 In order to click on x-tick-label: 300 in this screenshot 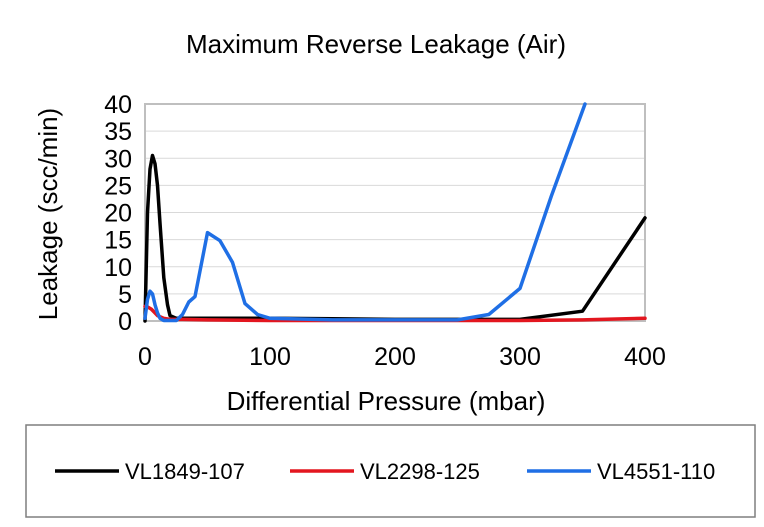, I will do `click(520, 357)`.